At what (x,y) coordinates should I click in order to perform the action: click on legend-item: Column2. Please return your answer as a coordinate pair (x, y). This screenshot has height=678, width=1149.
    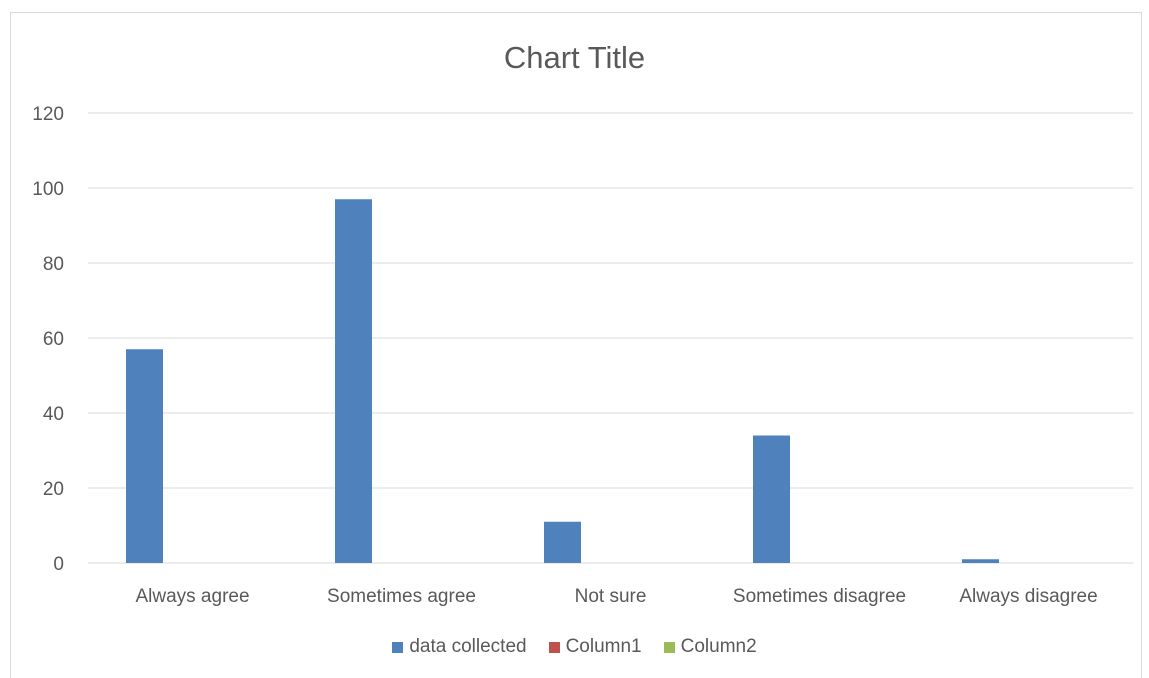
    Looking at the image, I should click on (710, 647).